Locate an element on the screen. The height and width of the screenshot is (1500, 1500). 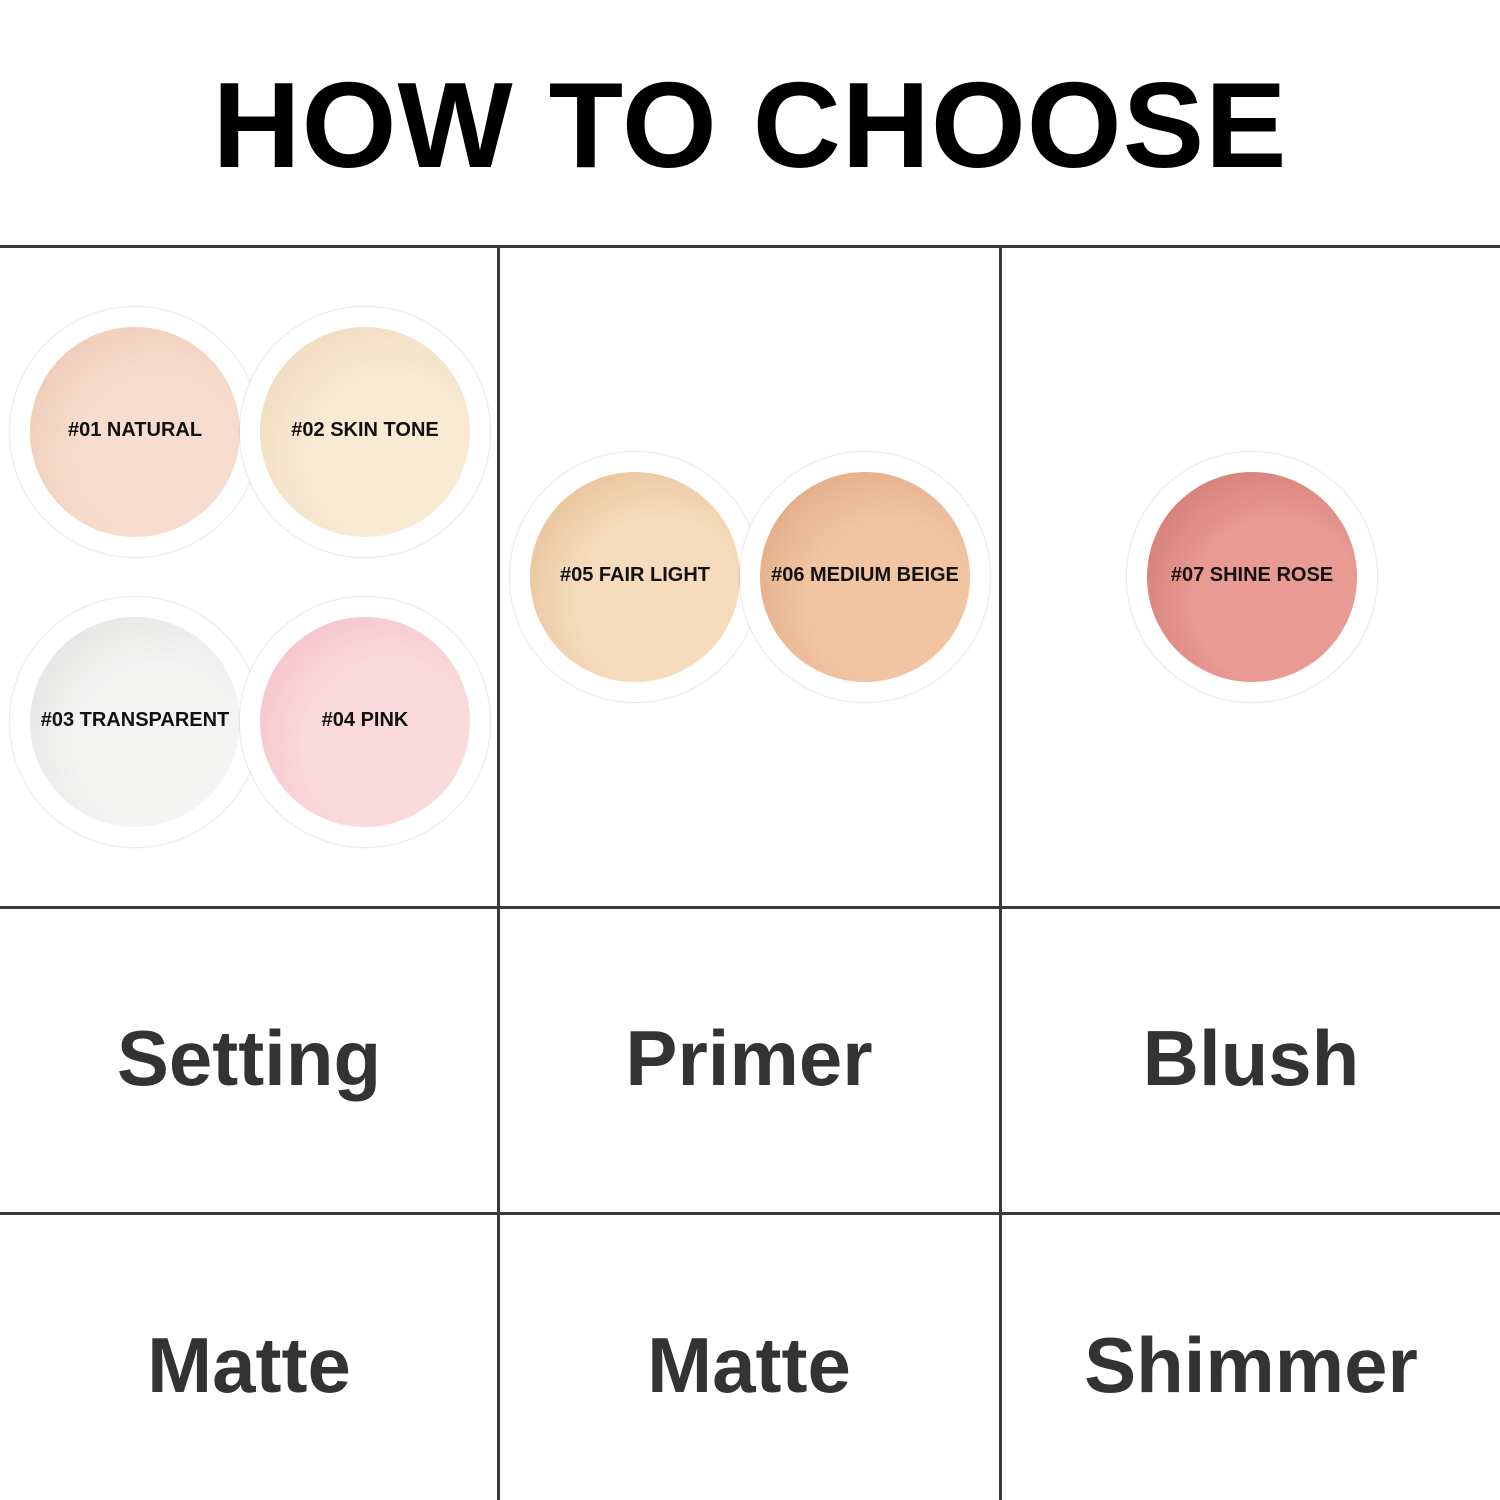
powder-jar: #05 FAIR LIGHT is located at coordinates (635, 577).